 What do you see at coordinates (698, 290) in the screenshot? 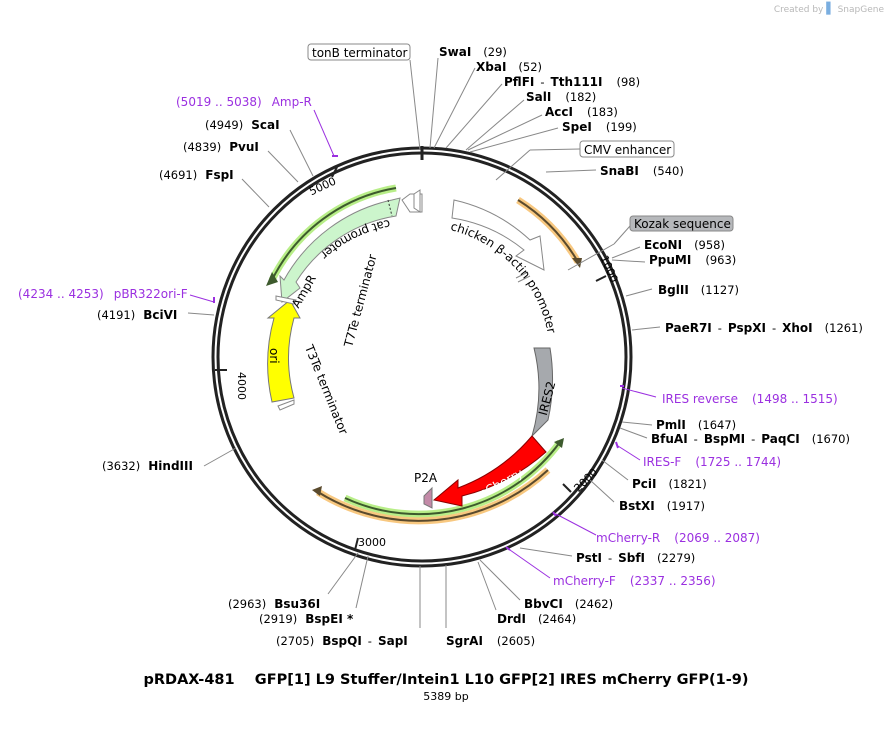
I see `enzyme-bglii: BglII (1127)` at bounding box center [698, 290].